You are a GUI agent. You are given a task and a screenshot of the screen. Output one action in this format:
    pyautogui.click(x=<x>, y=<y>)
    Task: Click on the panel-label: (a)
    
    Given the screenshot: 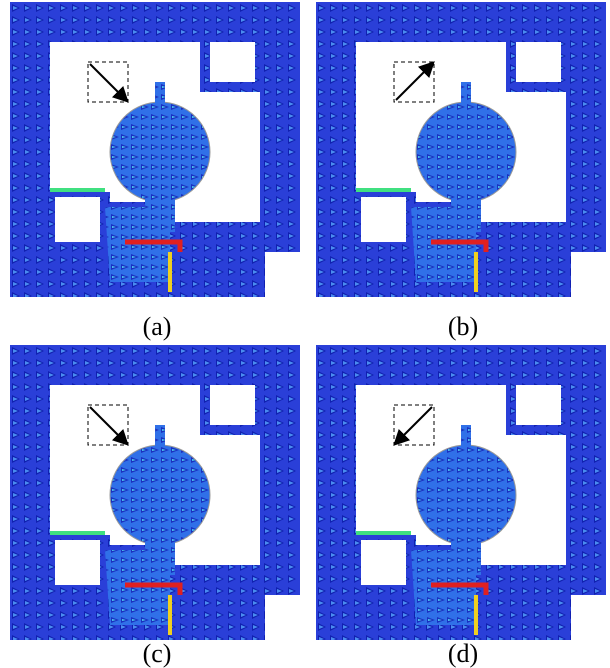 What is the action you would take?
    pyautogui.click(x=157, y=326)
    